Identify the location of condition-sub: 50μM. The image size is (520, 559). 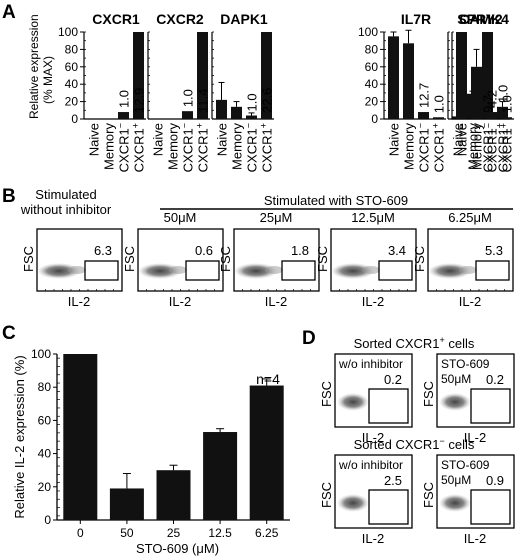
(456, 379).